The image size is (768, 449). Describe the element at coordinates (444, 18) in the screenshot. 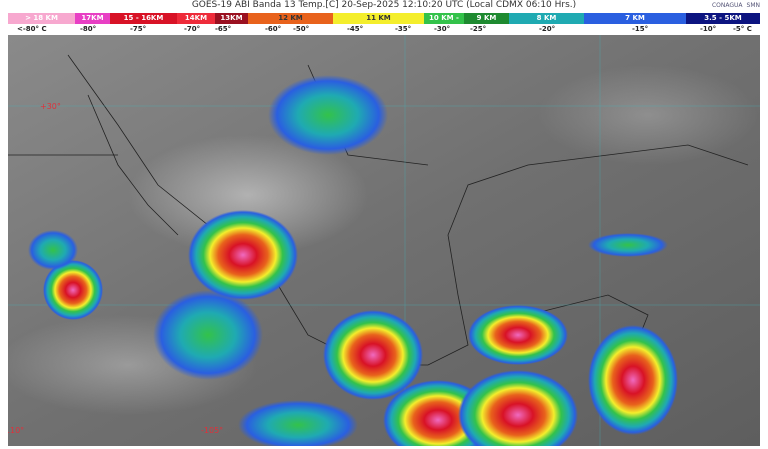

I see `legend-10km: 10 KM -` at that location.